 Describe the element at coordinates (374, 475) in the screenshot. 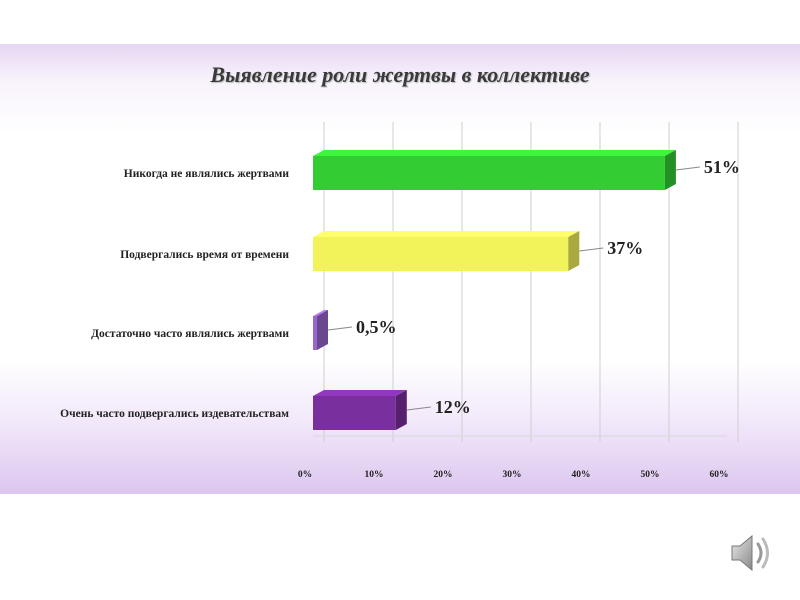

I see `x-tick-label: 10%` at that location.